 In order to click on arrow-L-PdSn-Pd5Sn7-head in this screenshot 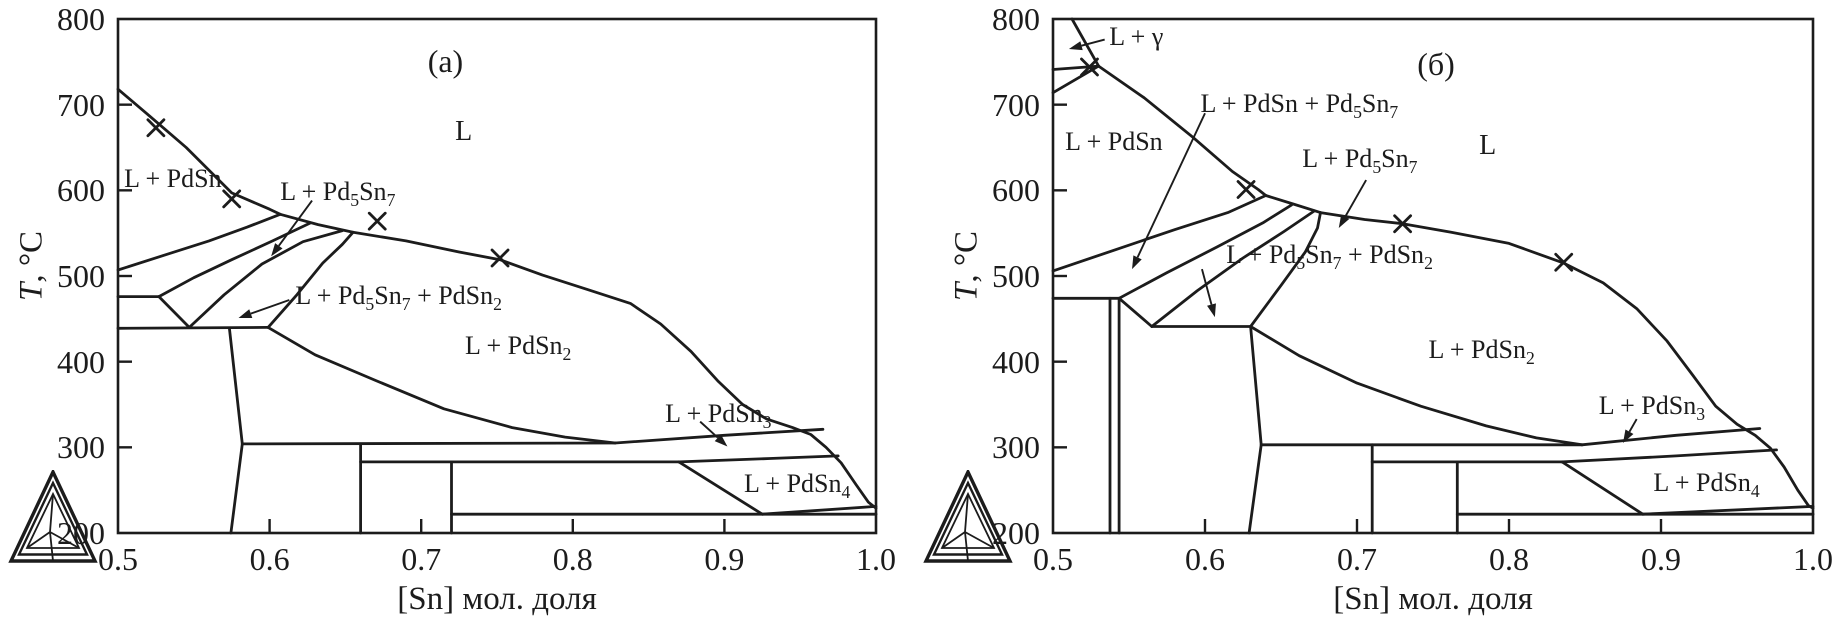, I will do `click(1137, 262)`.